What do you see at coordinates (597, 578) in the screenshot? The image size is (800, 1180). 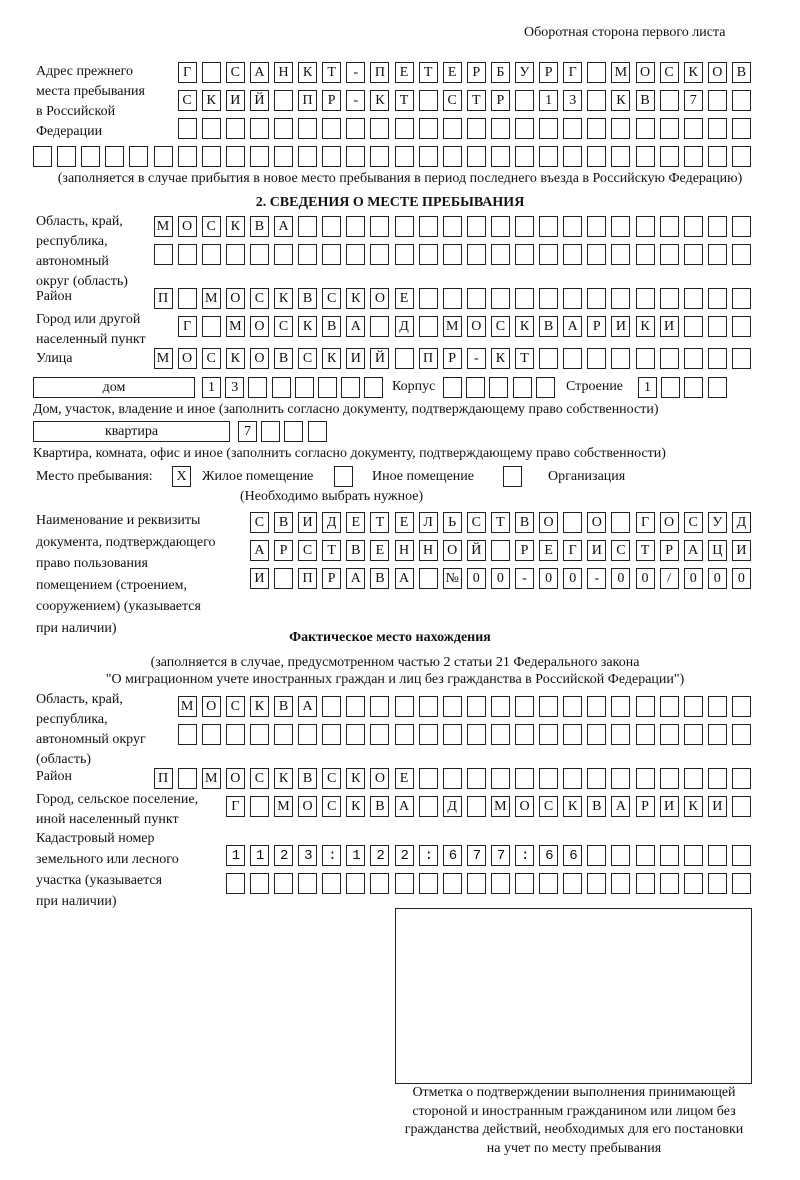 I see `char-cell: -` at bounding box center [597, 578].